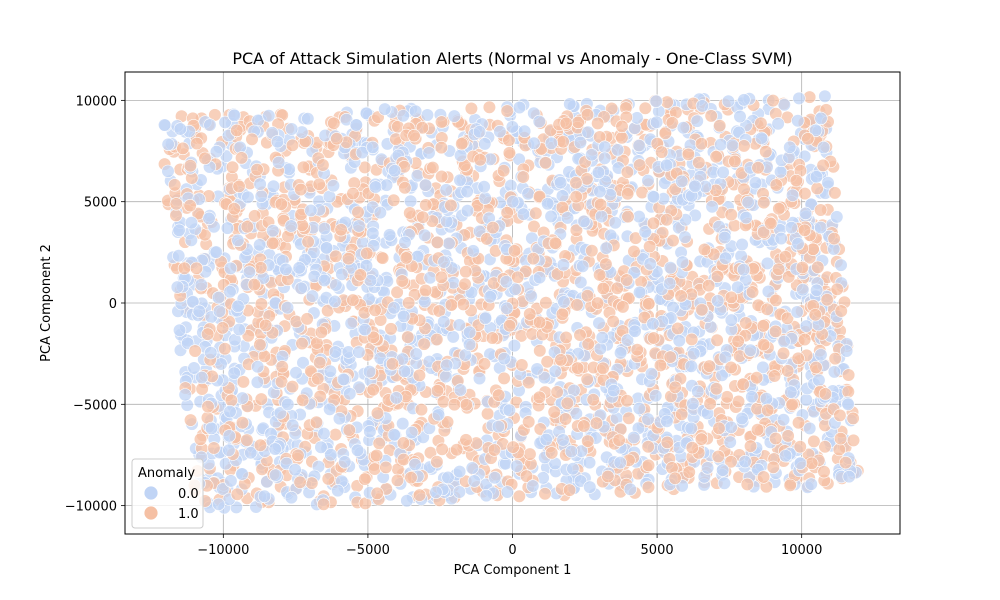 The height and width of the screenshot is (600, 1000). Describe the element at coordinates (509, 546) in the screenshot. I see `x-axis-ticks: −10000 −5000 0 5000 10000` at that location.